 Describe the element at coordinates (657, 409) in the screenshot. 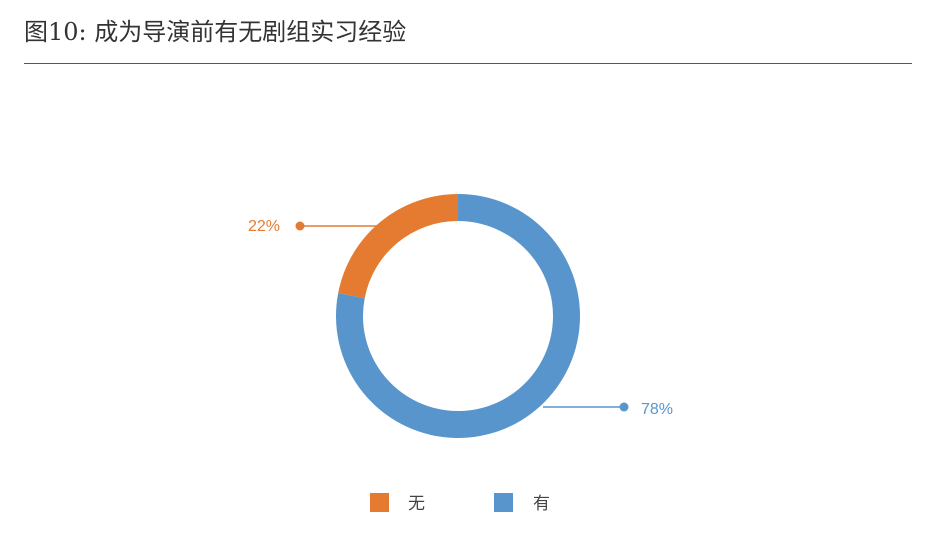

I see `value-label-yes: 78%` at that location.